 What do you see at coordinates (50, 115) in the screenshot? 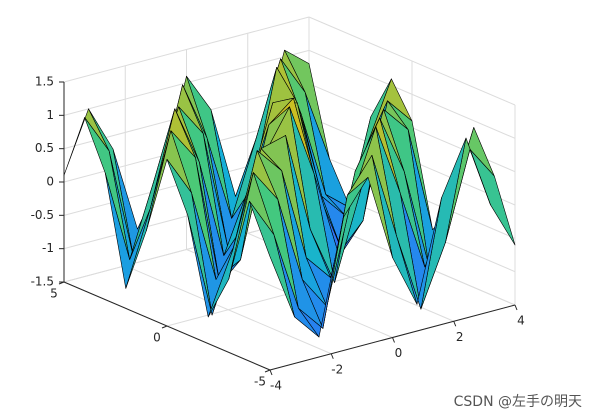
I see `z-tick-label: 1` at bounding box center [50, 115].